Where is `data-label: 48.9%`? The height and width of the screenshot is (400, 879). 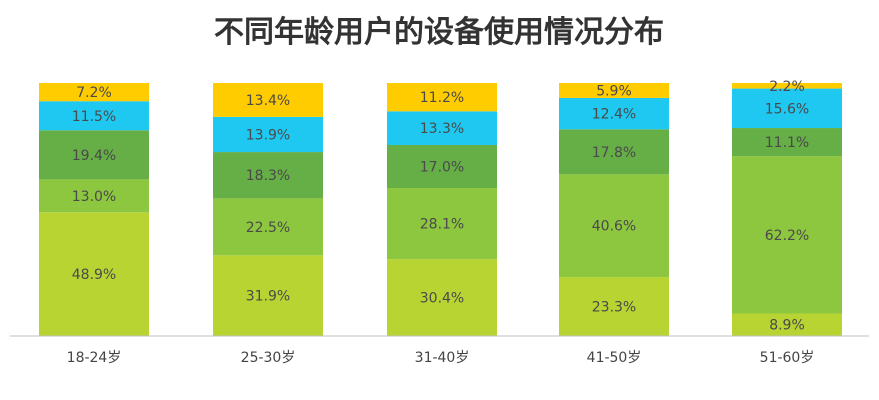
data-label: 48.9% is located at coordinates (94, 275).